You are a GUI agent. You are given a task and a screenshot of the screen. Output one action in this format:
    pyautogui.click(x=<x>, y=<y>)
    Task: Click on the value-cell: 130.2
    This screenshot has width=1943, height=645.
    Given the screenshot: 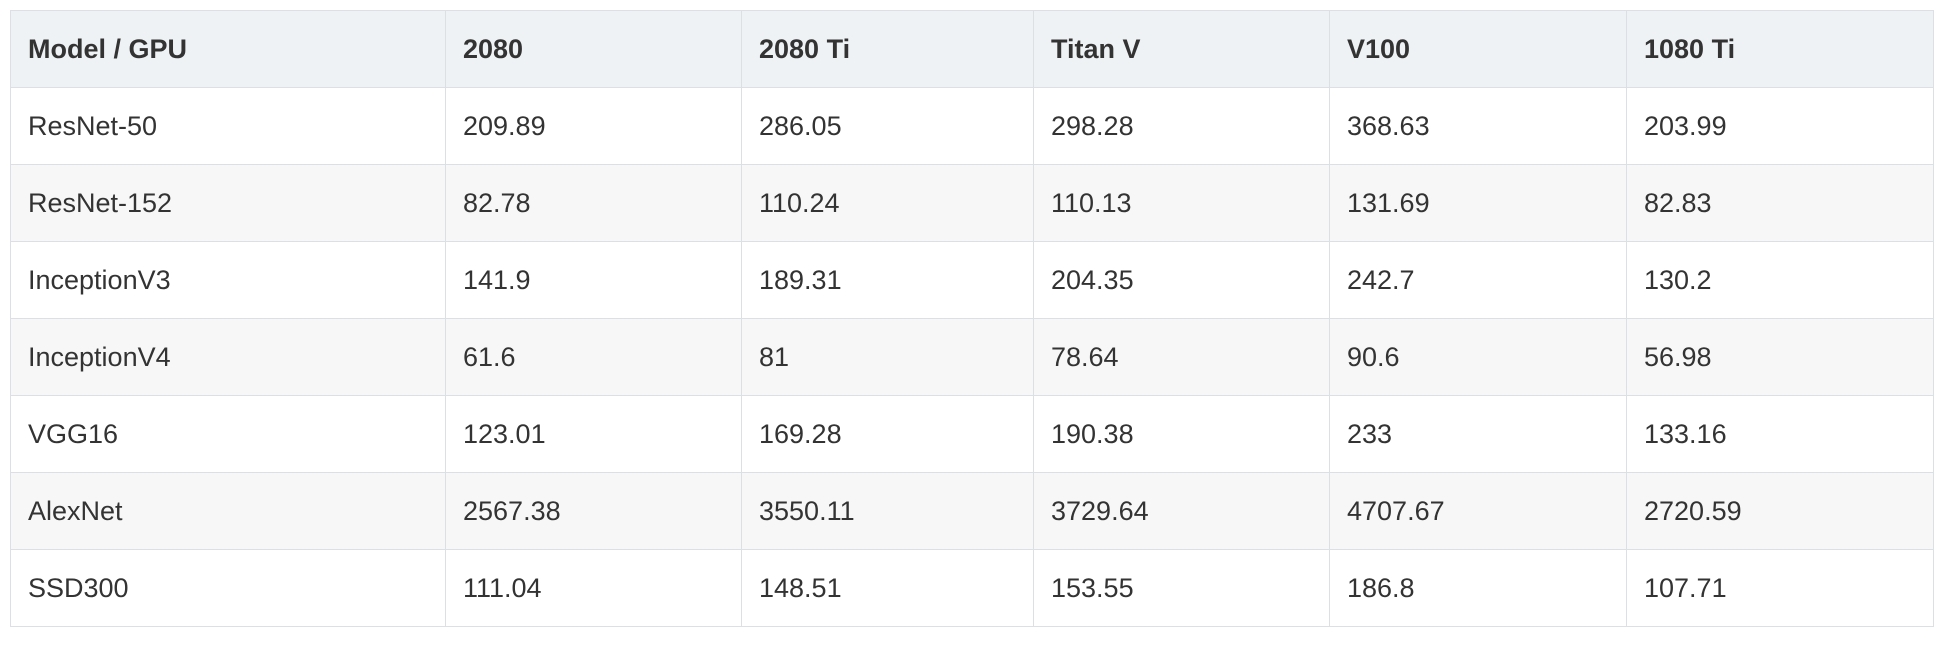 What is the action you would take?
    pyautogui.click(x=1780, y=280)
    